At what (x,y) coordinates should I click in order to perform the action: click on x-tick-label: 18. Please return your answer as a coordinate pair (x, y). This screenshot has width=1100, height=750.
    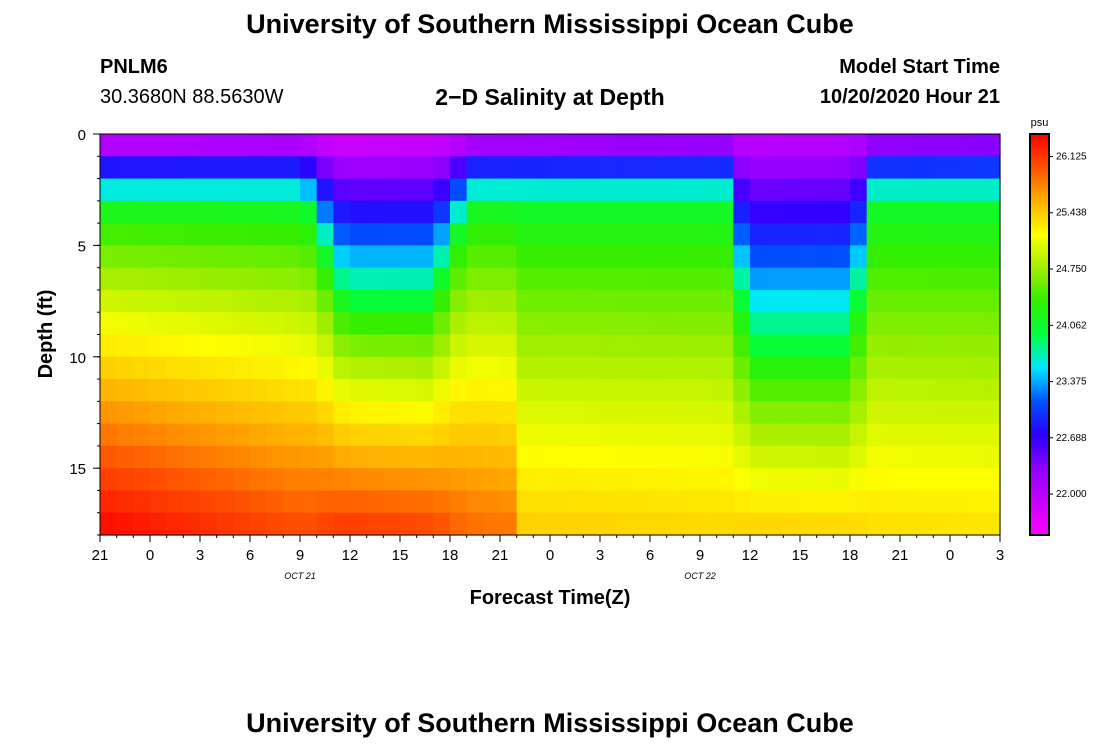
    Looking at the image, I should click on (450, 555).